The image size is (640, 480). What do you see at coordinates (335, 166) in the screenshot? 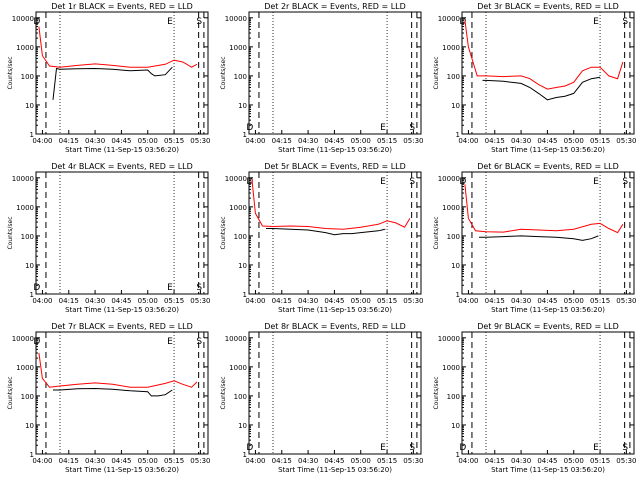
I see `panel-title: Det 5r BLACK = Events, RED = LLD` at bounding box center [335, 166].